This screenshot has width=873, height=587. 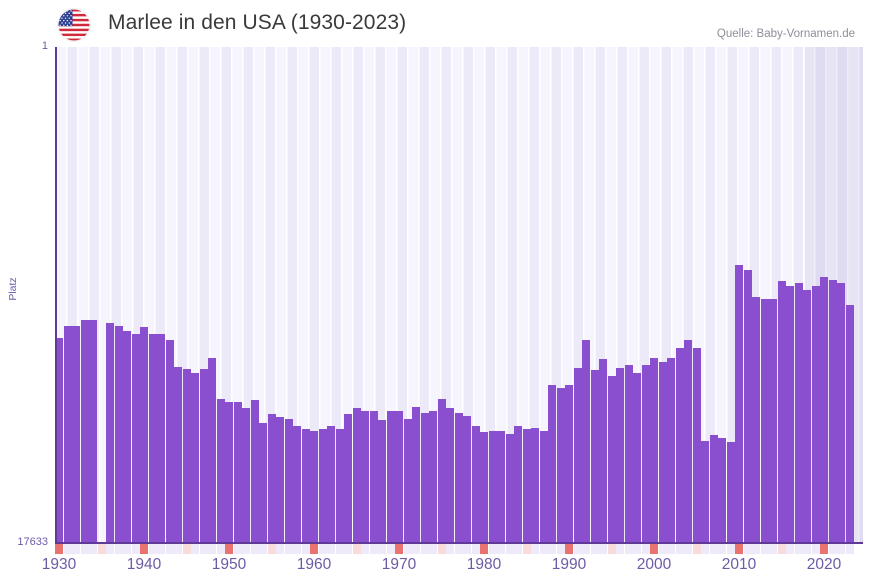 I want to click on bar-1930, so click(x=59, y=440).